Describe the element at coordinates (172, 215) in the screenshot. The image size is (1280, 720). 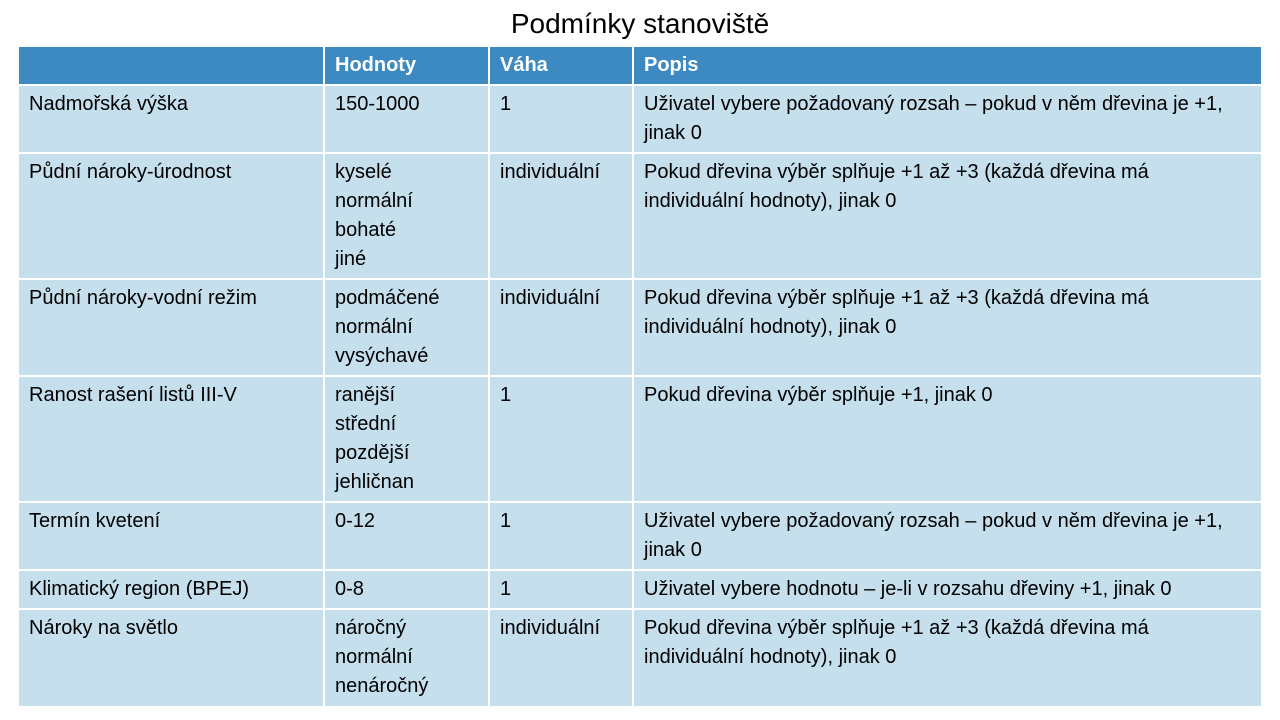
I see `cell-condition-name: Půdní nároky-úrodnost` at that location.